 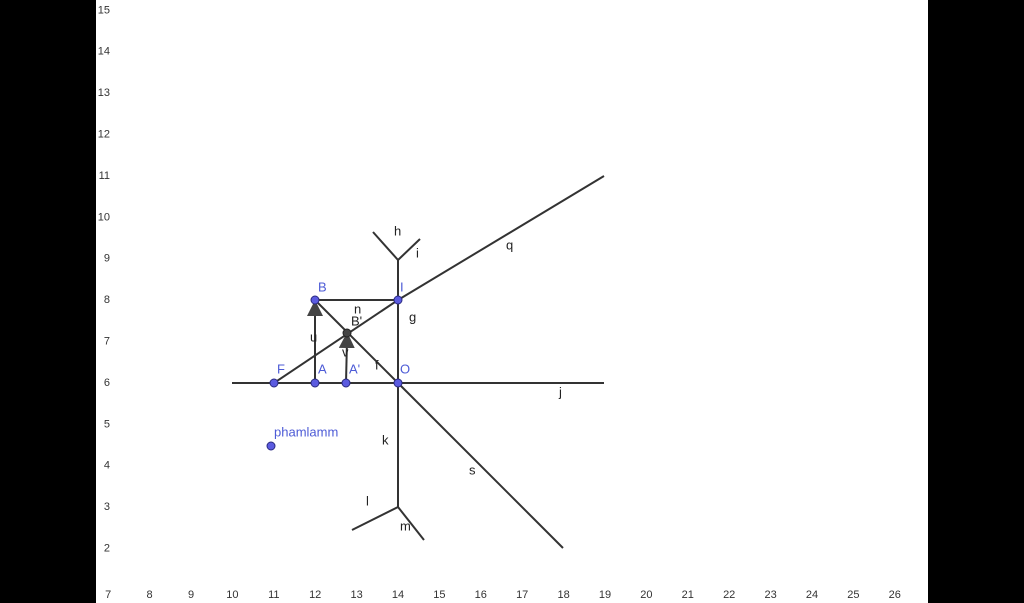 What do you see at coordinates (409, 249) in the screenshot?
I see `line-i` at bounding box center [409, 249].